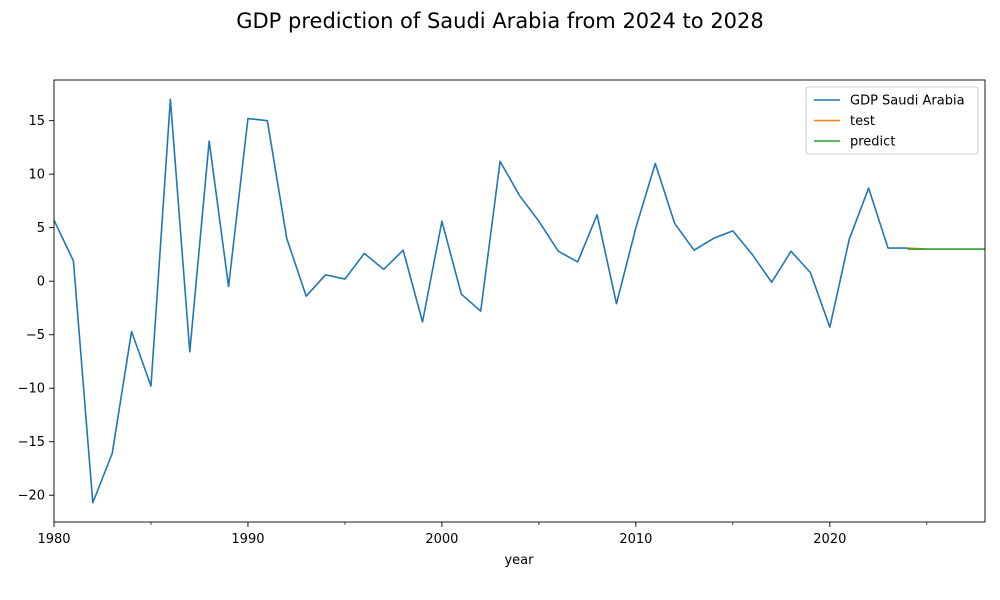 The height and width of the screenshot is (600, 1000). I want to click on legend-label-2: predict, so click(872, 142).